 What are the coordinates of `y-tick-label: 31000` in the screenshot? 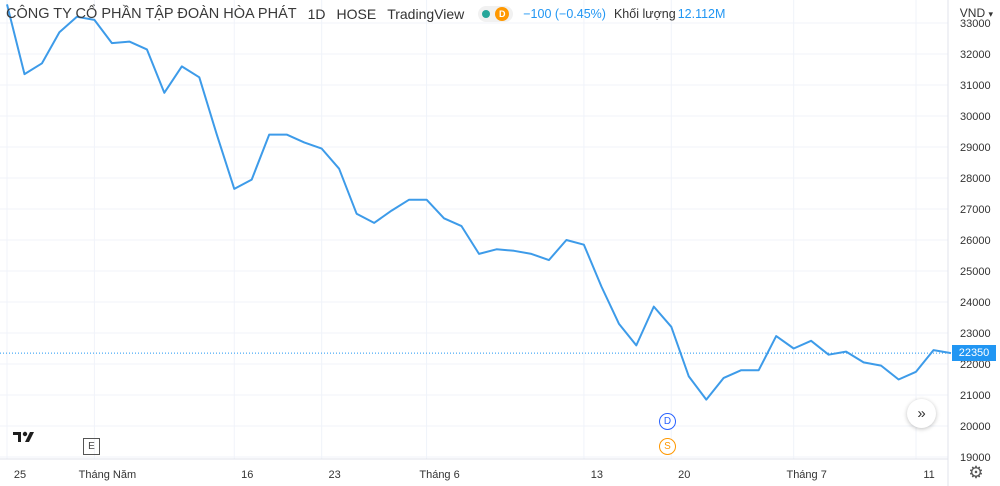 It's located at (975, 86).